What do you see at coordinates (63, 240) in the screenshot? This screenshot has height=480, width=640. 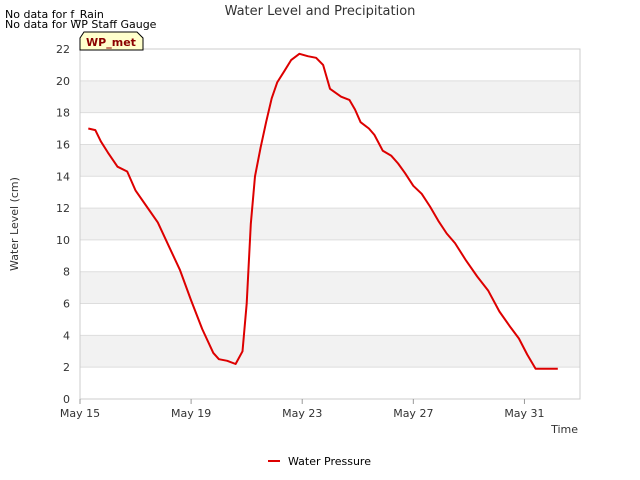 I see `y-tick-label: 10` at bounding box center [63, 240].